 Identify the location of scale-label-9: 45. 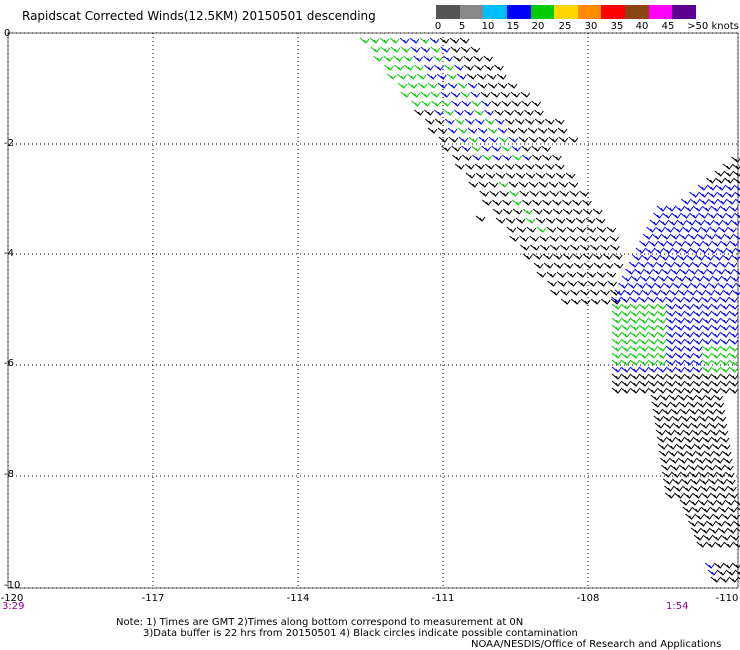
(668, 26).